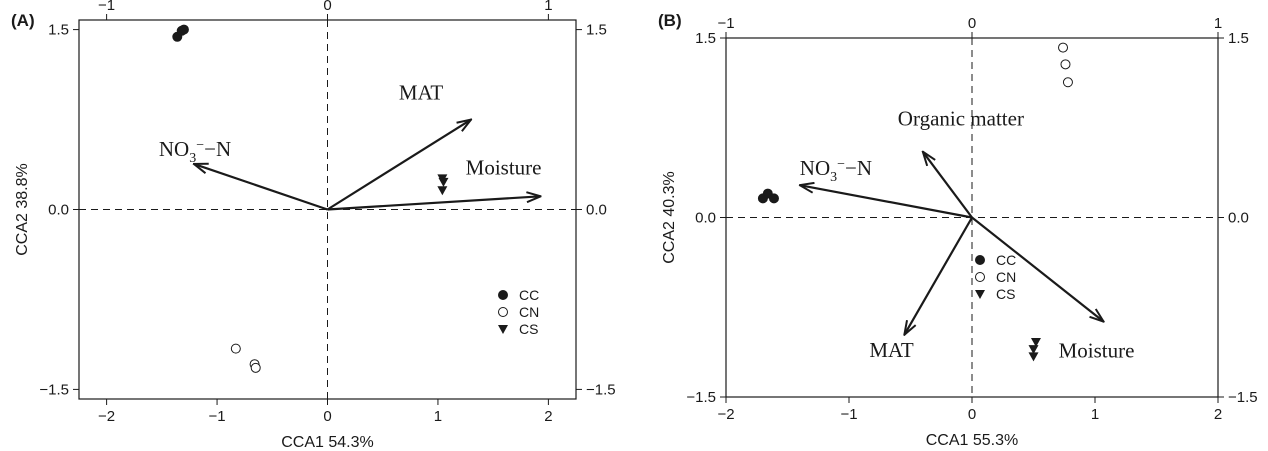 The image size is (1268, 451). Describe the element at coordinates (23, 20) in the screenshot. I see `panel-label: (A)` at that location.